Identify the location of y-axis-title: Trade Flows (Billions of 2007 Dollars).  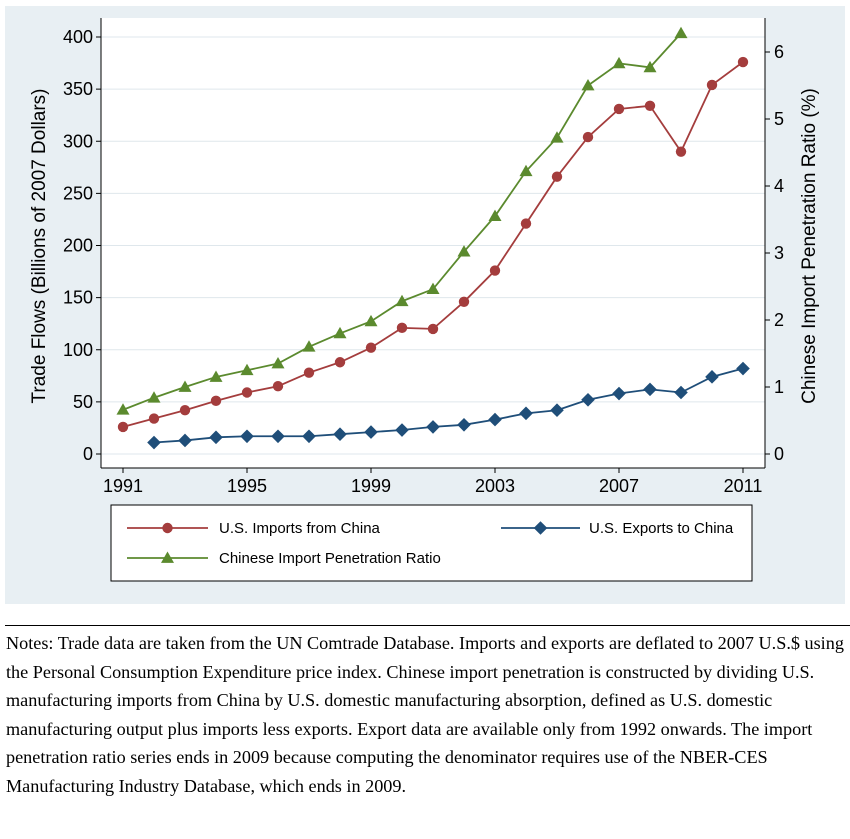
(39, 245).